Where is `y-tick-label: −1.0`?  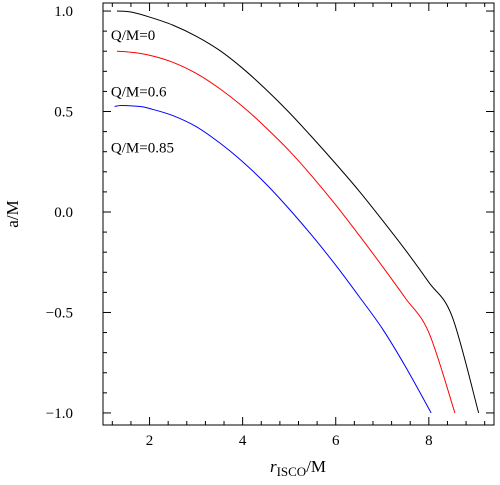 y-tick-label: −1.0 is located at coordinates (59, 414).